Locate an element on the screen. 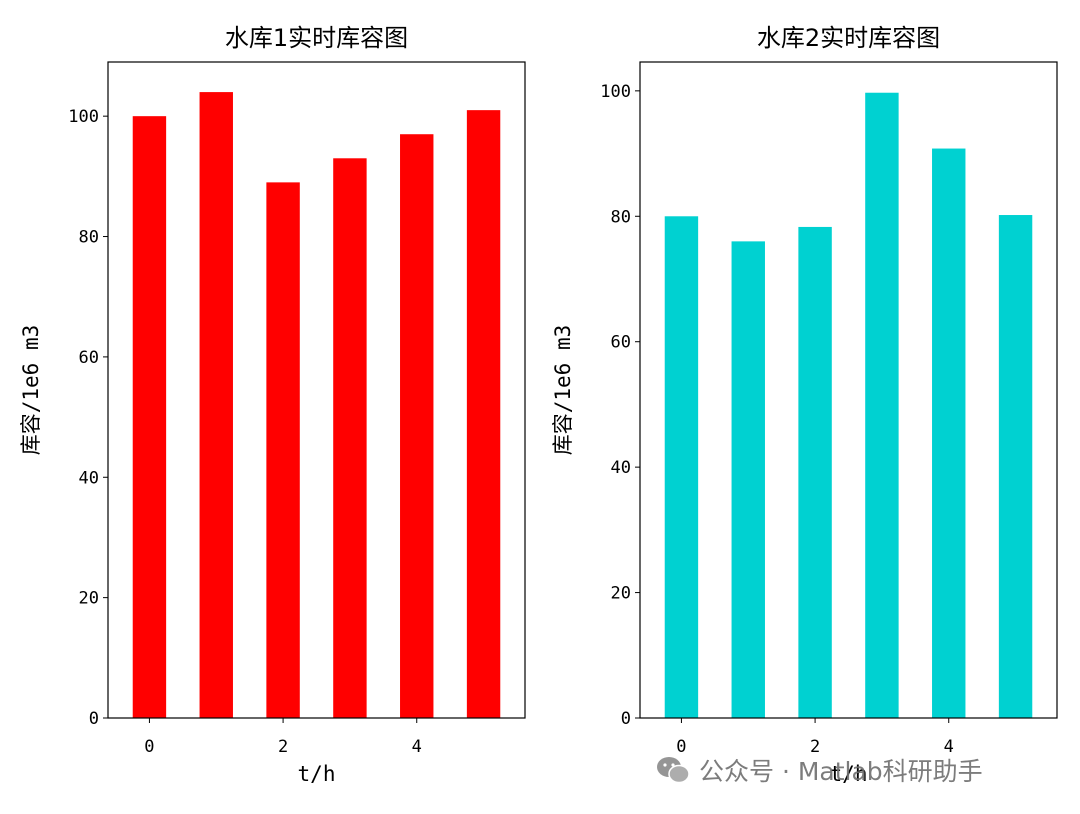 This screenshot has width=1080, height=814. chart-title: 水库1实时库容图 is located at coordinates (316, 38).